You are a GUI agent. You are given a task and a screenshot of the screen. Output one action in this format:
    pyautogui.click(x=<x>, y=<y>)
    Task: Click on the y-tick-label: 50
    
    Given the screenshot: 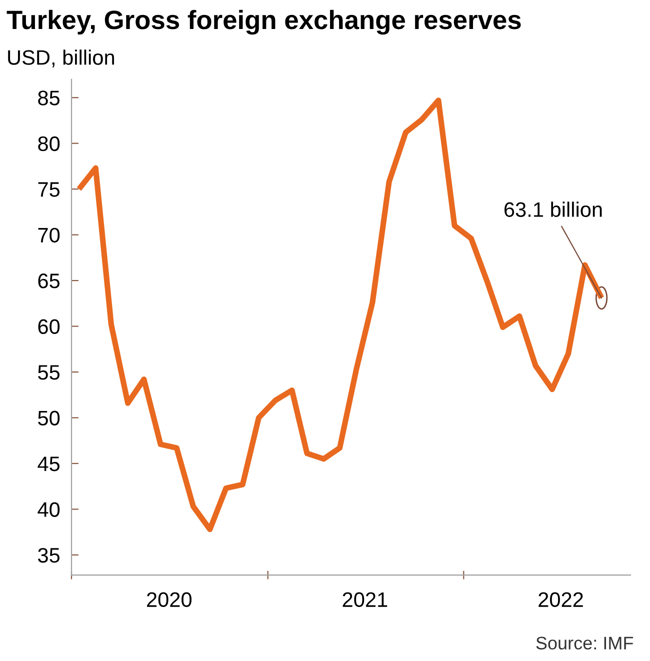 What is the action you would take?
    pyautogui.click(x=49, y=418)
    